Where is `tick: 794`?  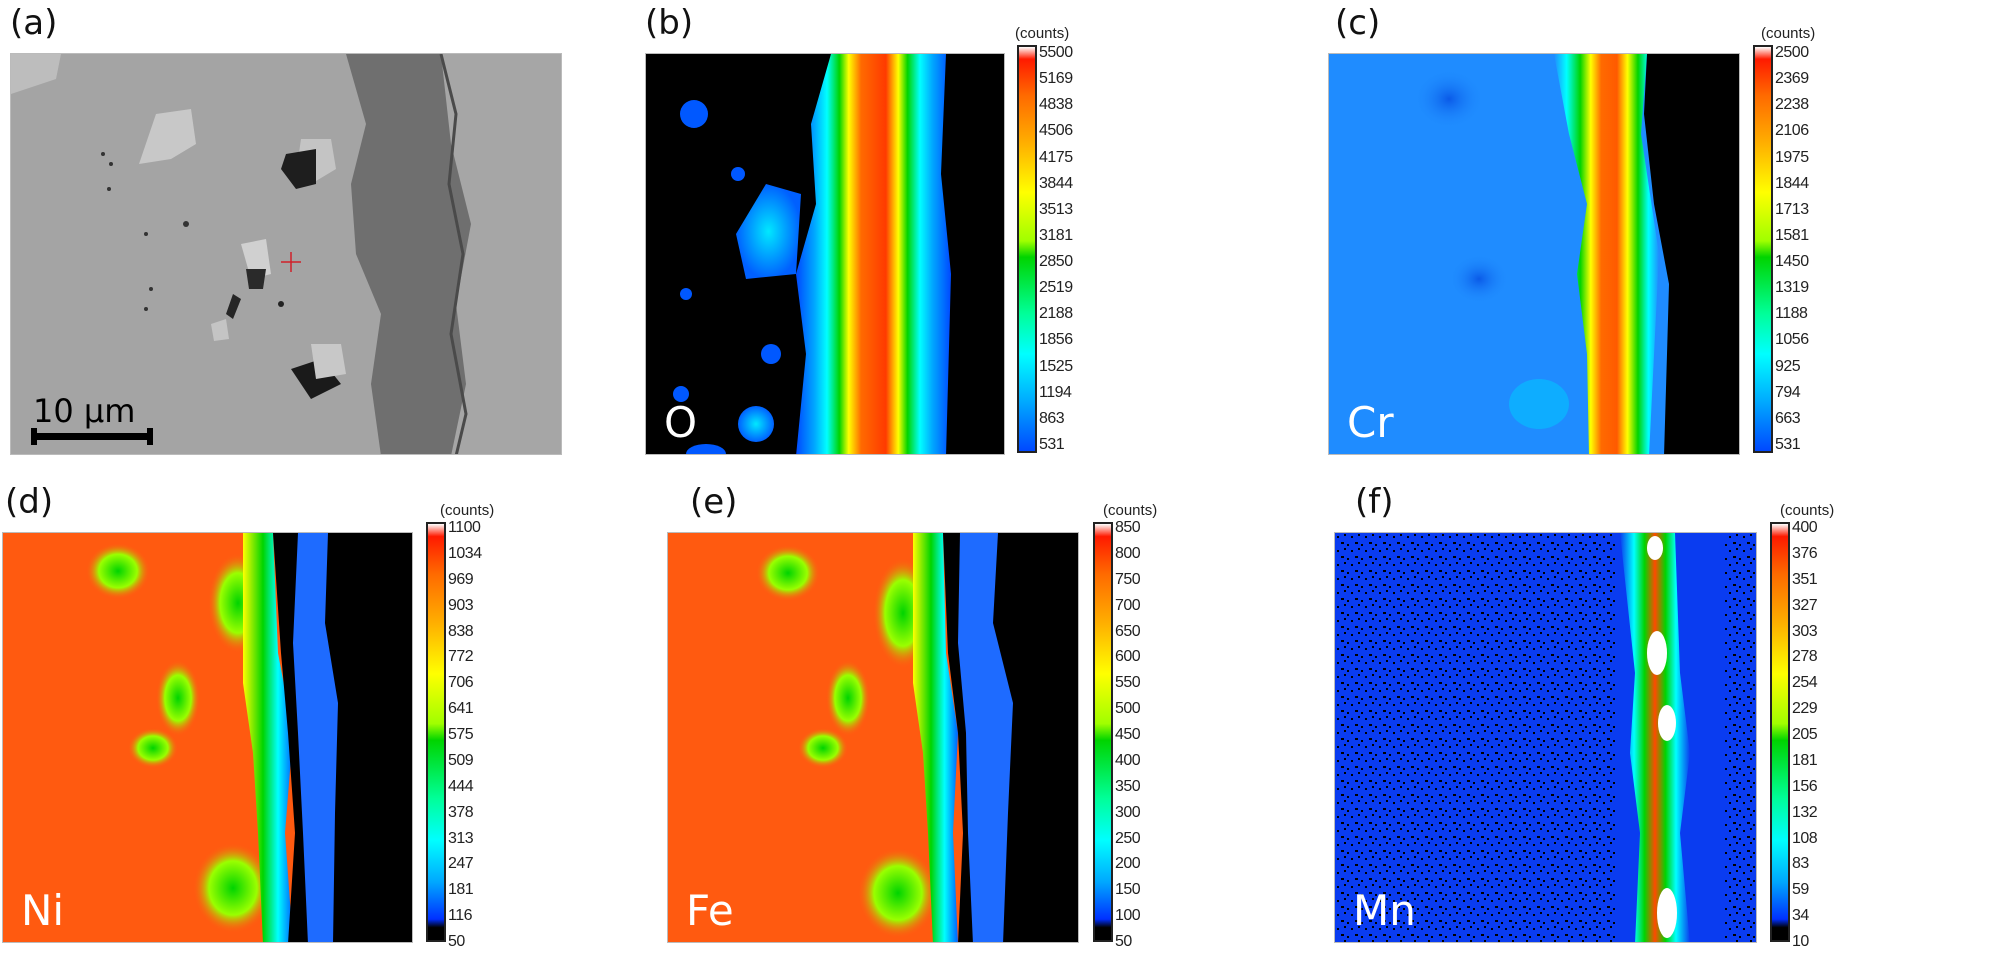
tick: 794 is located at coordinates (1788, 392).